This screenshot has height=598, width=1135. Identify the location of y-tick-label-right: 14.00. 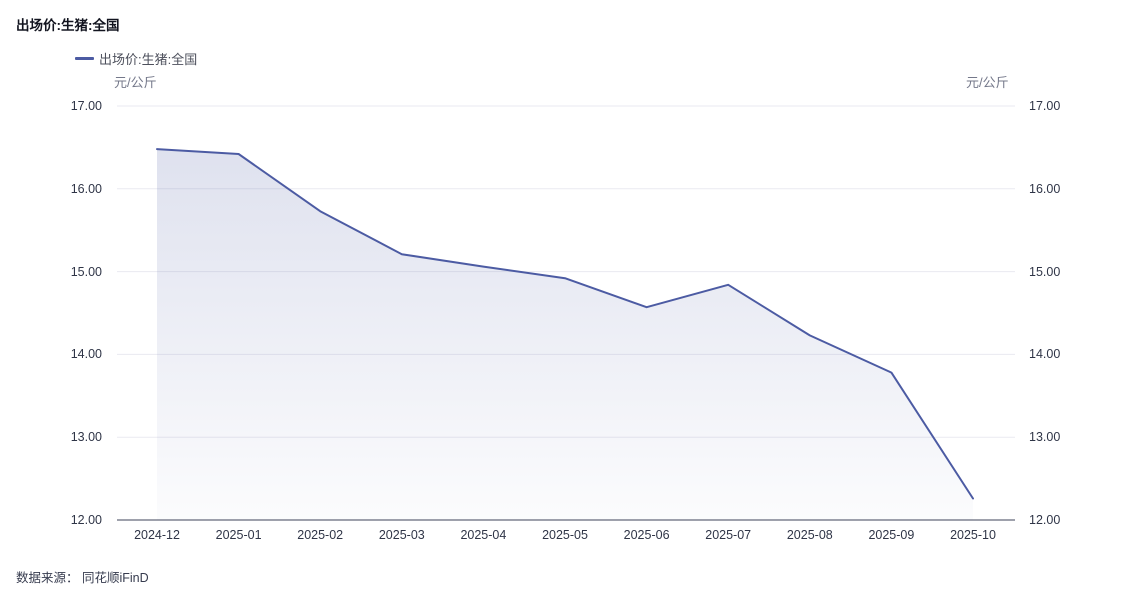
(1045, 354).